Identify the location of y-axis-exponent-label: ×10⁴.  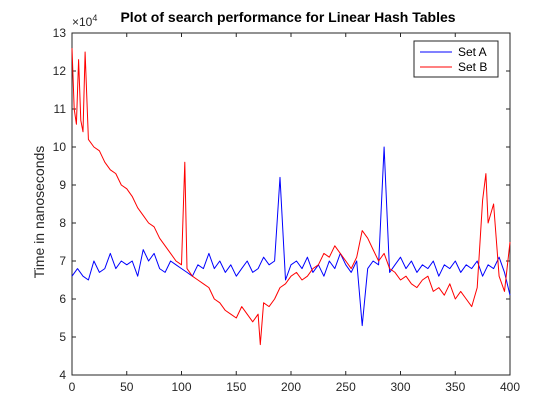
(84, 21).